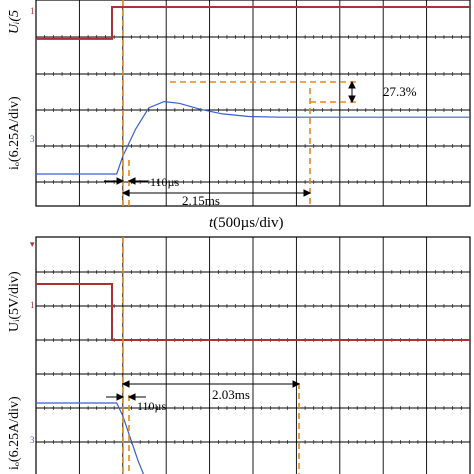 Image resolution: width=474 pixels, height=474 pixels. What do you see at coordinates (14, 22) in the screenshot?
I see `top-ui-axis-label: Uᵢ(5` at bounding box center [14, 22].